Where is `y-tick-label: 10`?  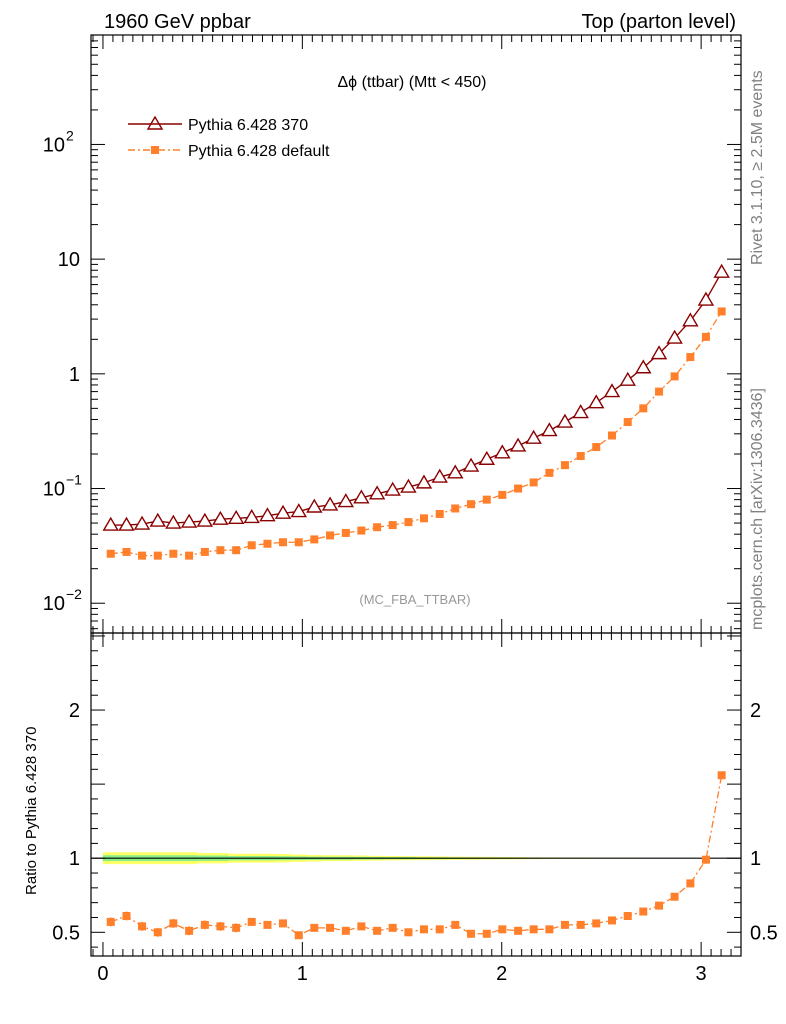
y-tick-label: 10 is located at coordinates (69, 260).